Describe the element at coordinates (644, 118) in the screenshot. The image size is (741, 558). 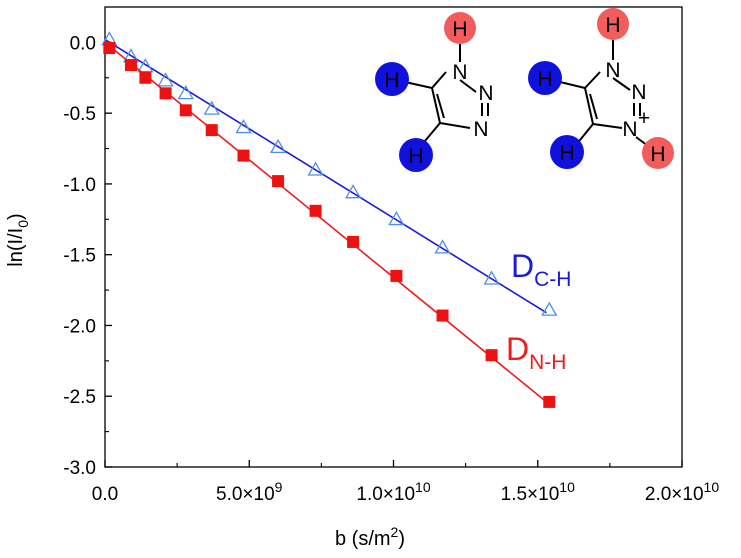
I see `atom-charge-plus: +` at that location.